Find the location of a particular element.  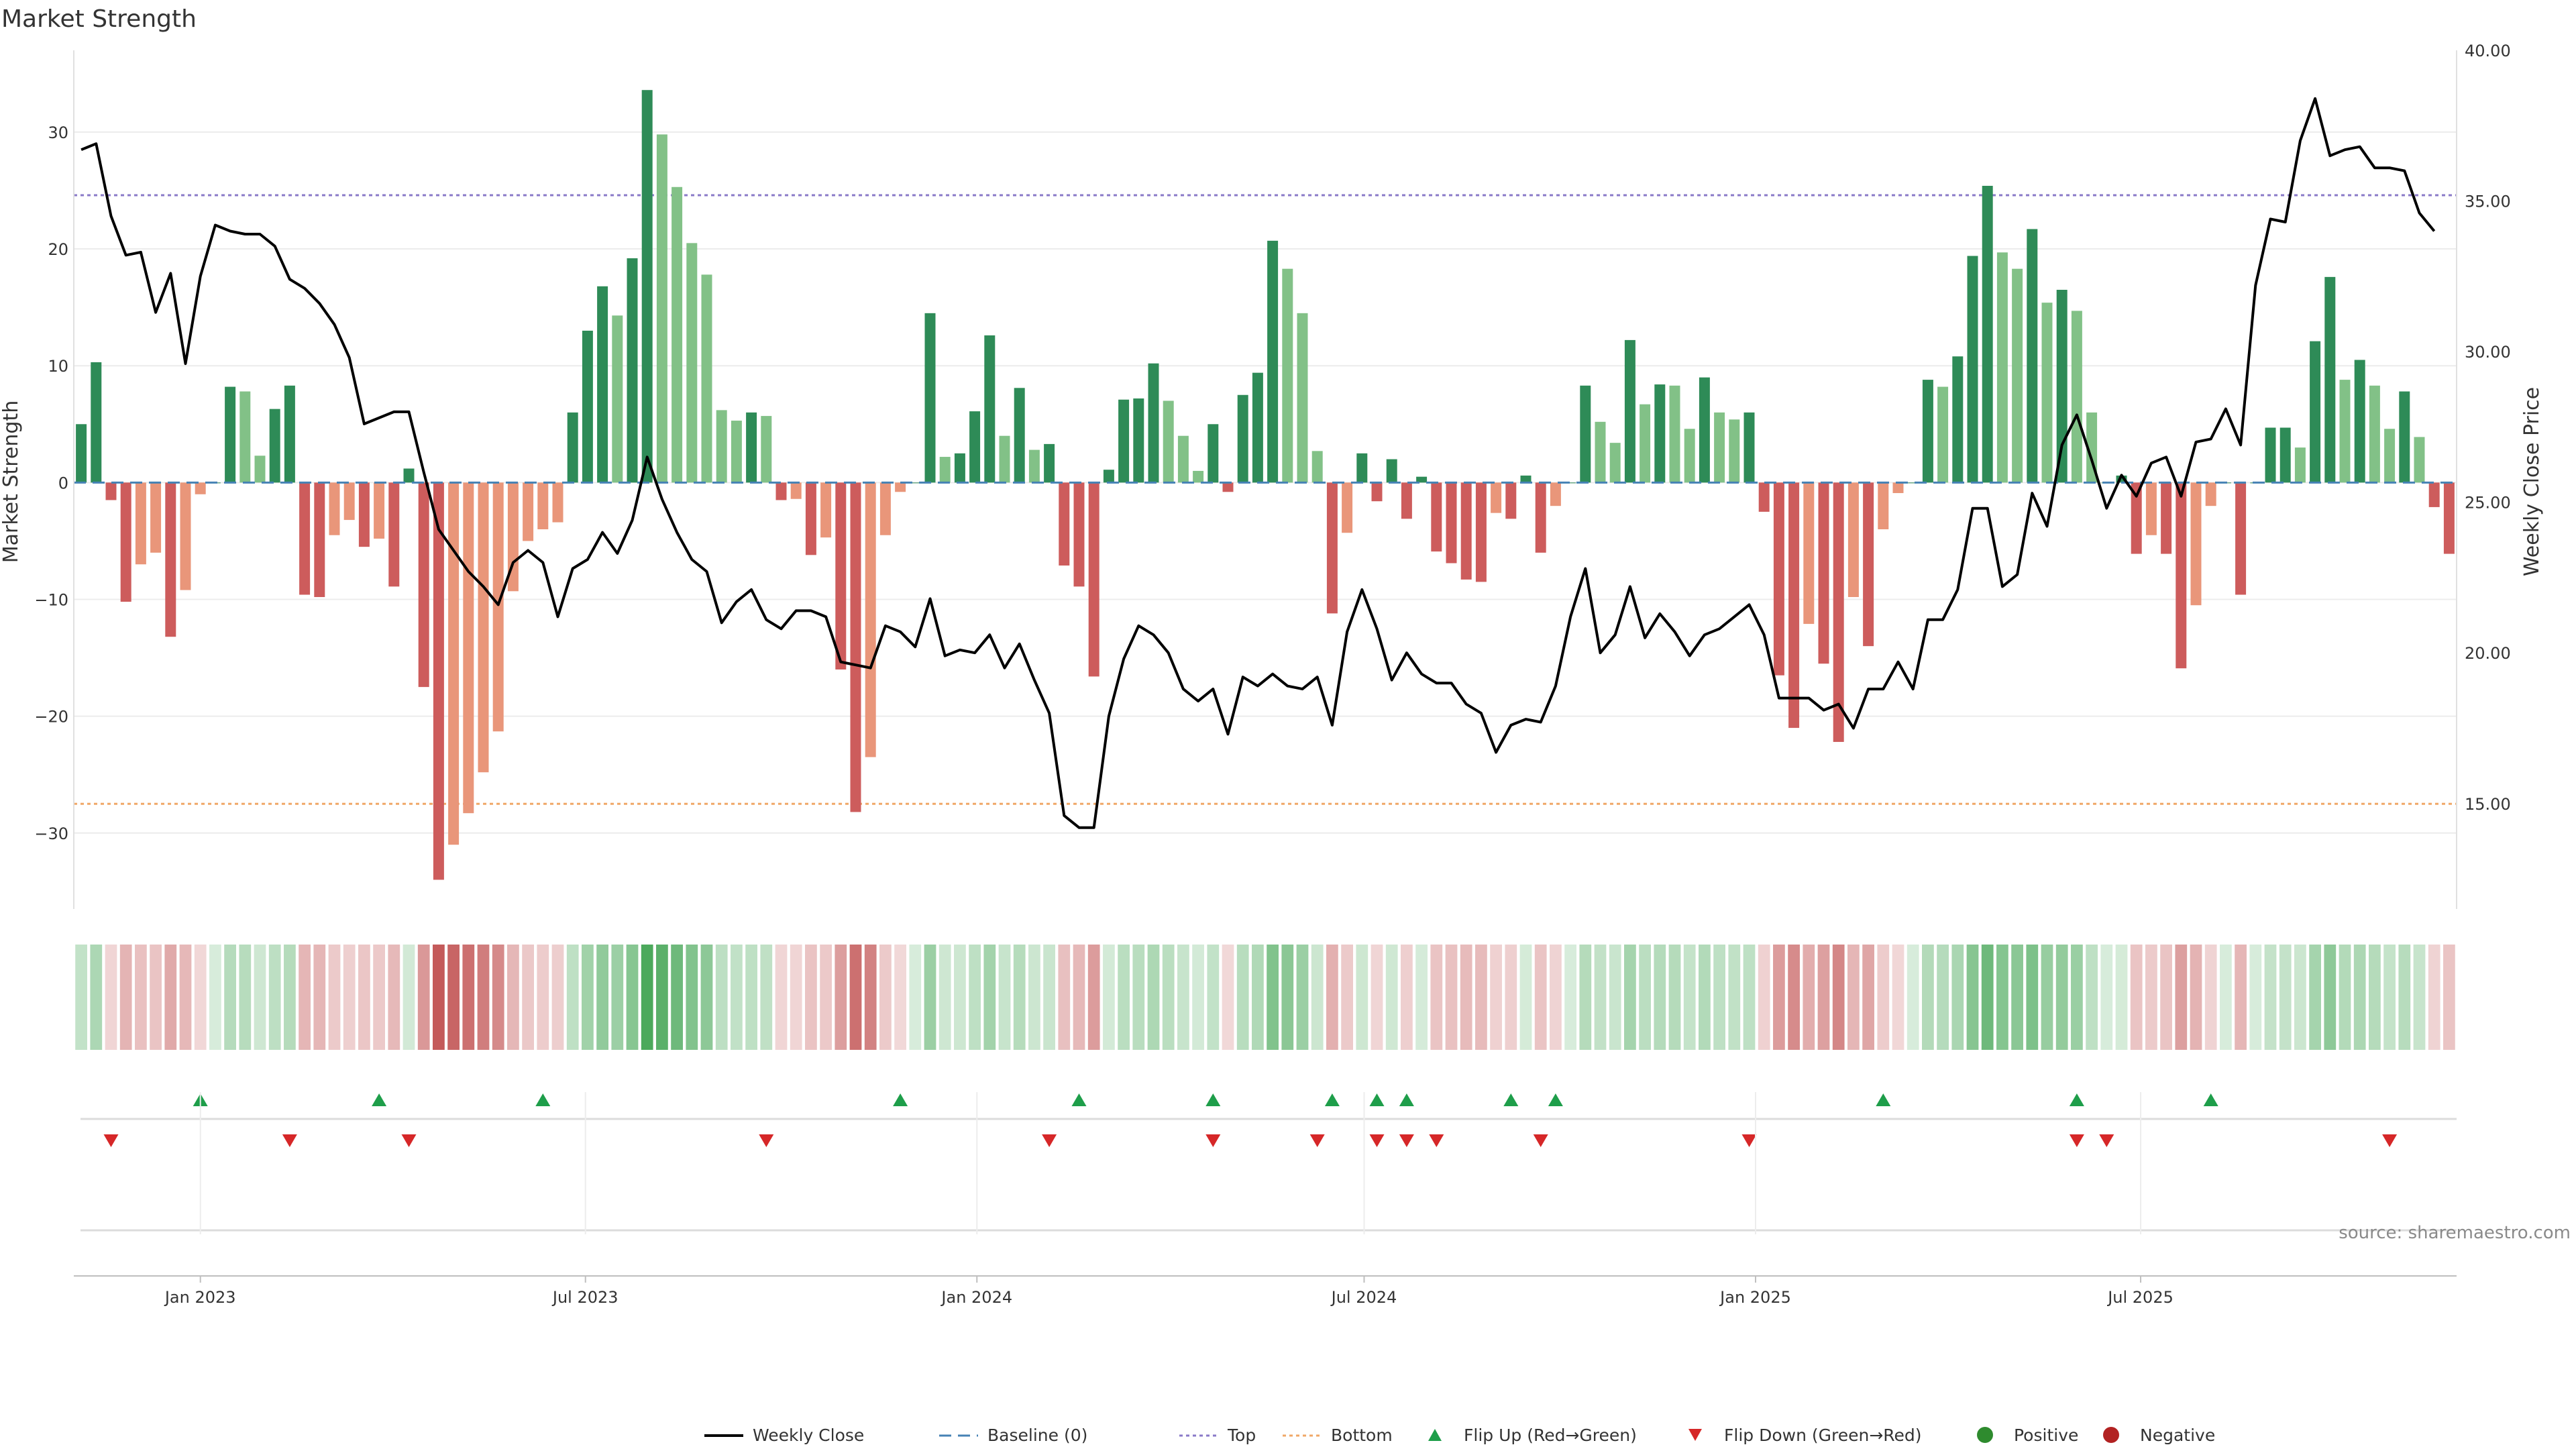

chart-title: Market Strength is located at coordinates (99, 19).